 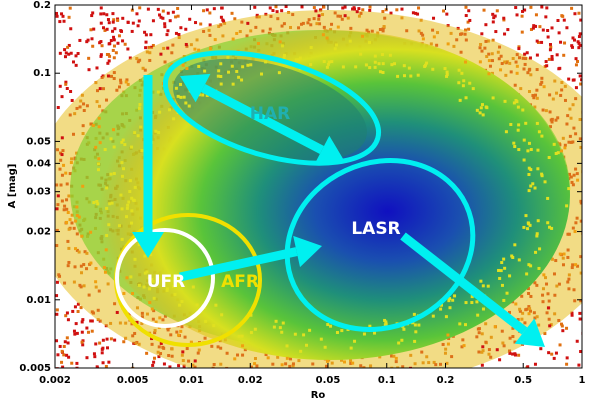 What do you see at coordinates (35, 368) in the screenshot?
I see `y-tick-label: 0.005` at bounding box center [35, 368].